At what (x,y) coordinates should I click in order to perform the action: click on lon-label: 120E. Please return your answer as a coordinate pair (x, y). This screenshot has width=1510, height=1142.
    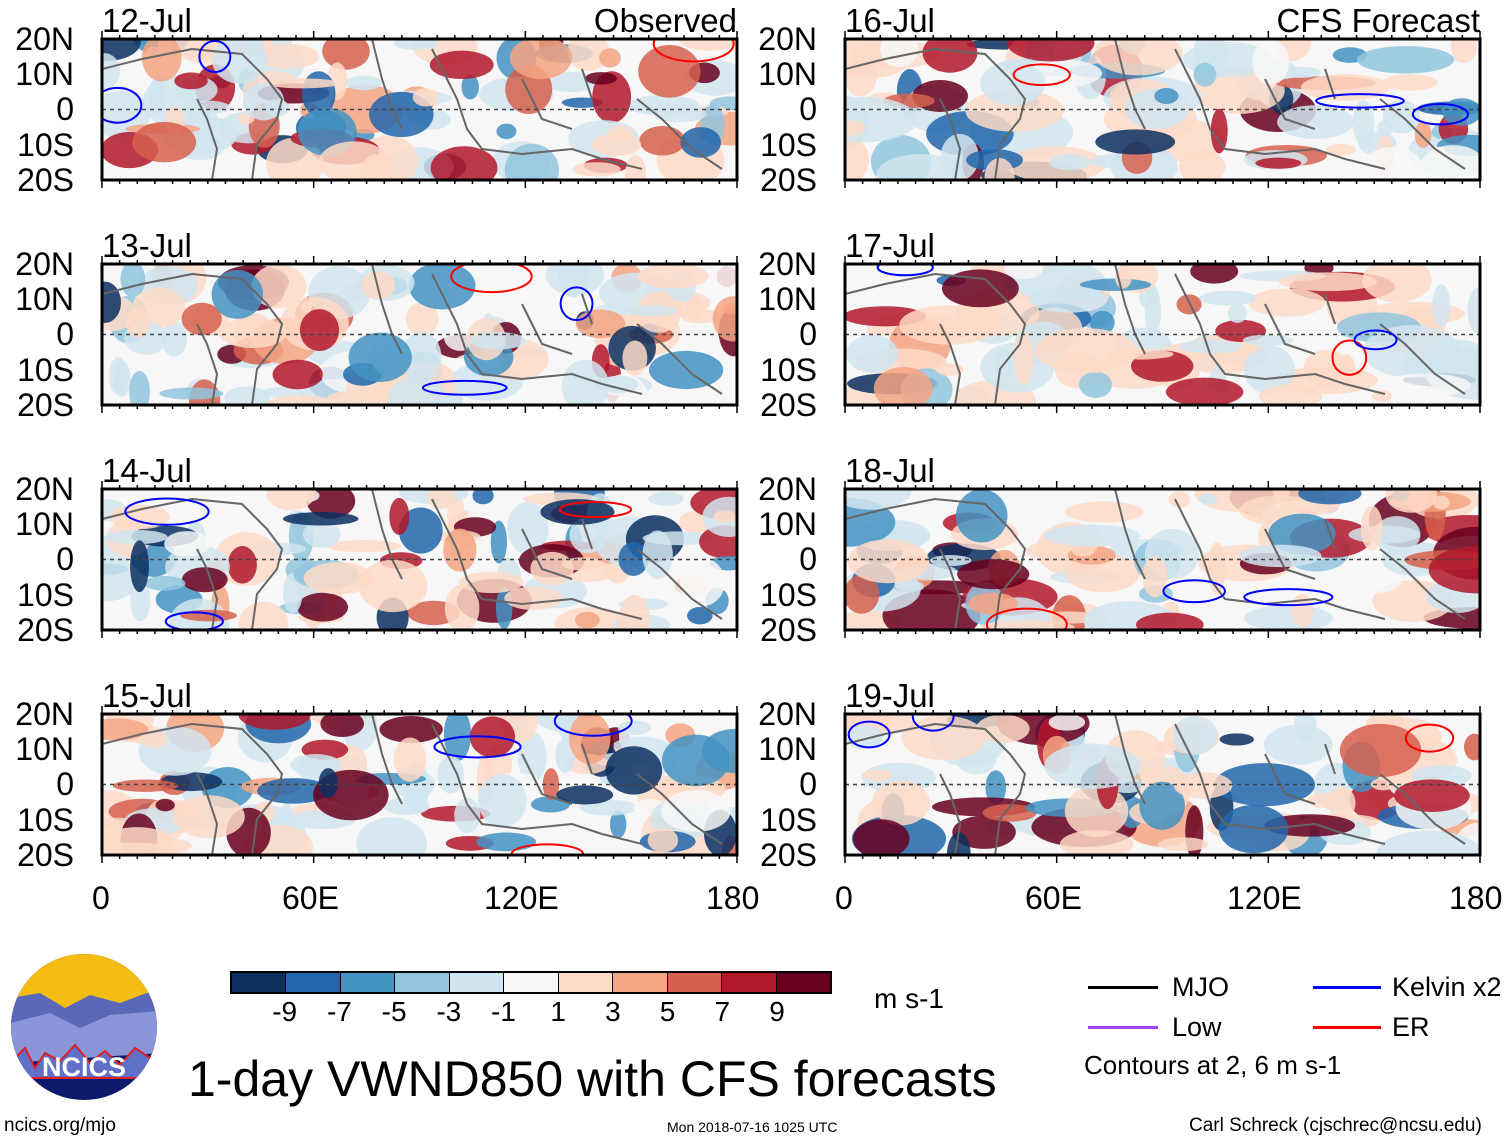
    Looking at the image, I should click on (1264, 898).